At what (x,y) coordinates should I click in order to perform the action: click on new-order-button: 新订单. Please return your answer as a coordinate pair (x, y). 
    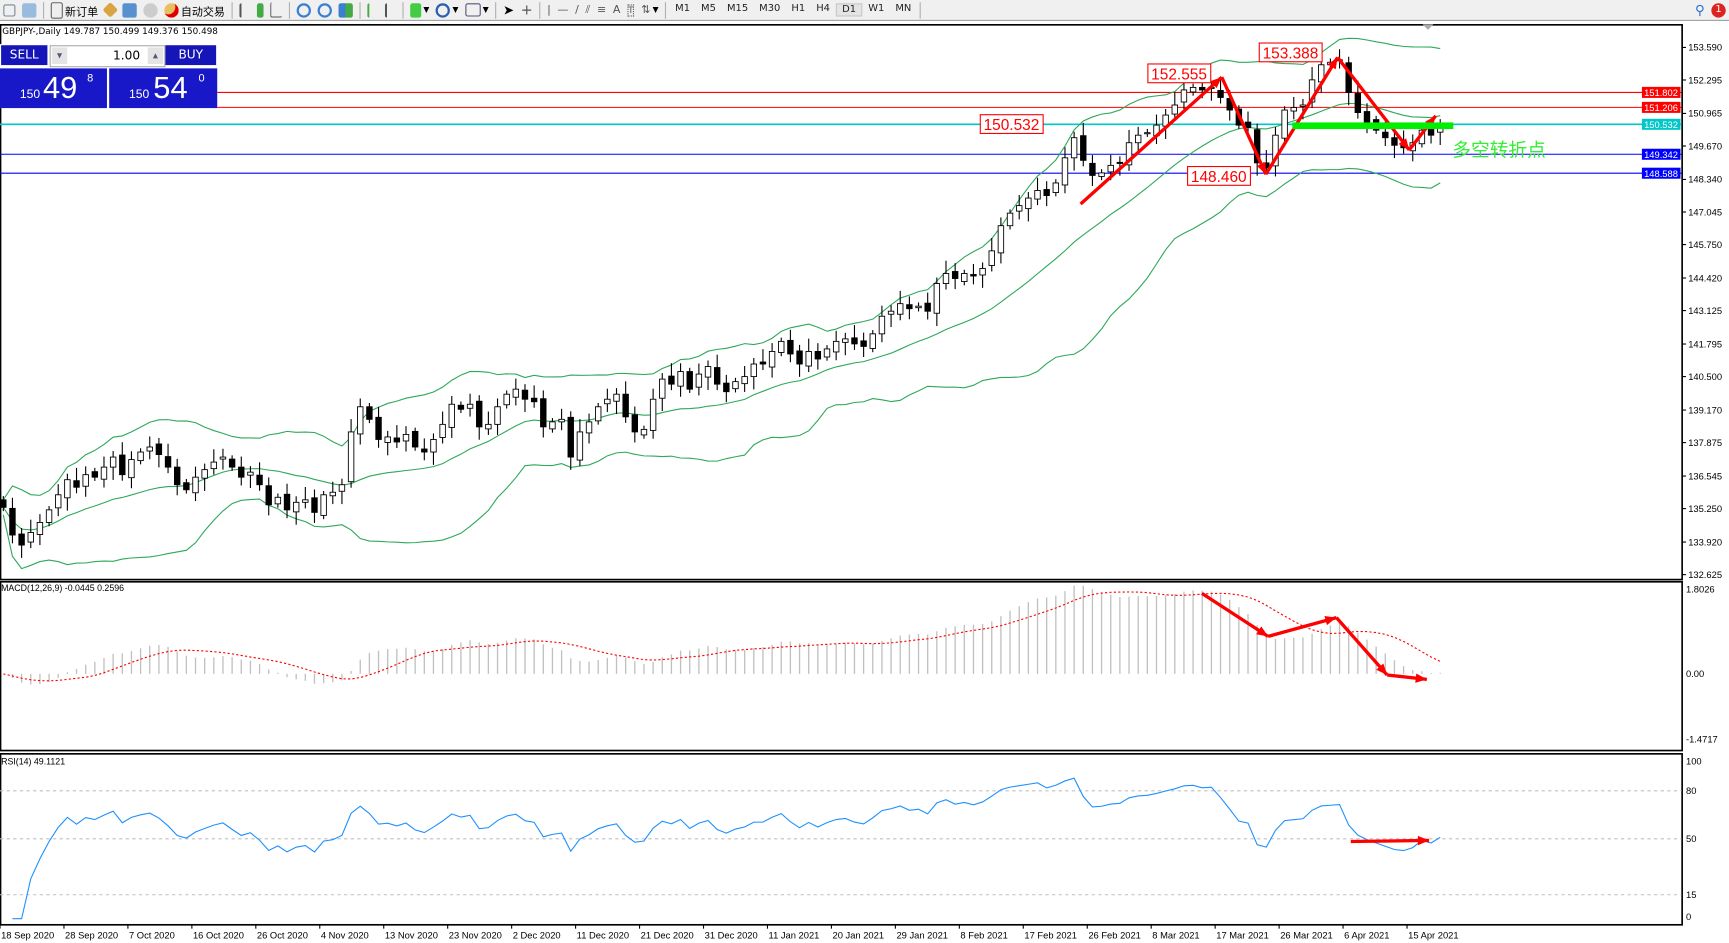
    Looking at the image, I should click on (74, 10).